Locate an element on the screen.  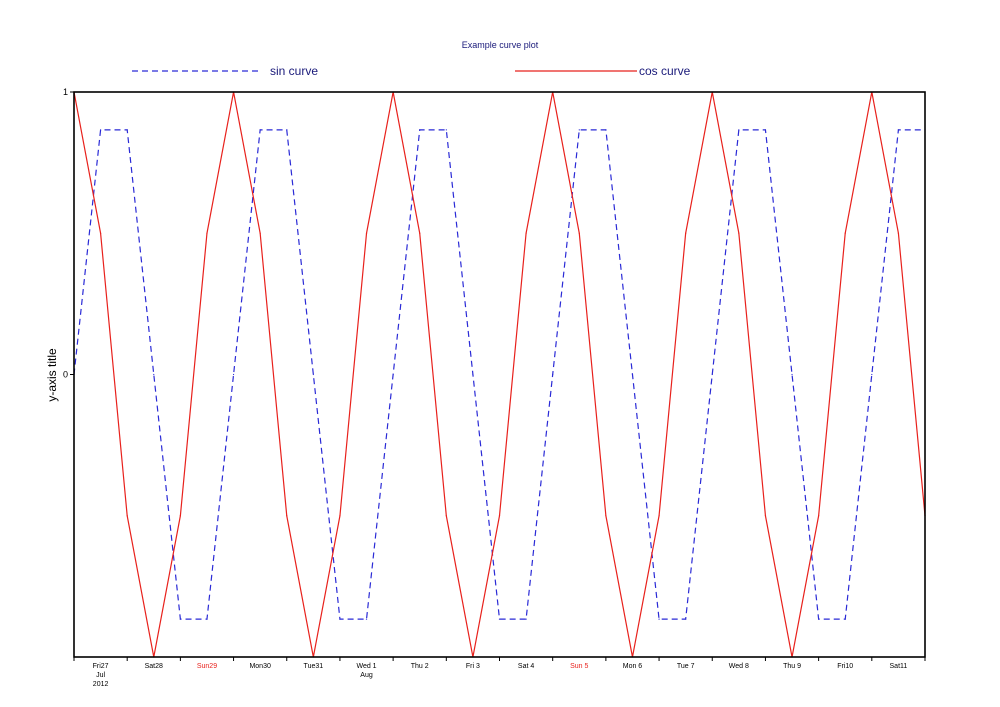
x-tick-label: Thu 9 is located at coordinates (792, 666).